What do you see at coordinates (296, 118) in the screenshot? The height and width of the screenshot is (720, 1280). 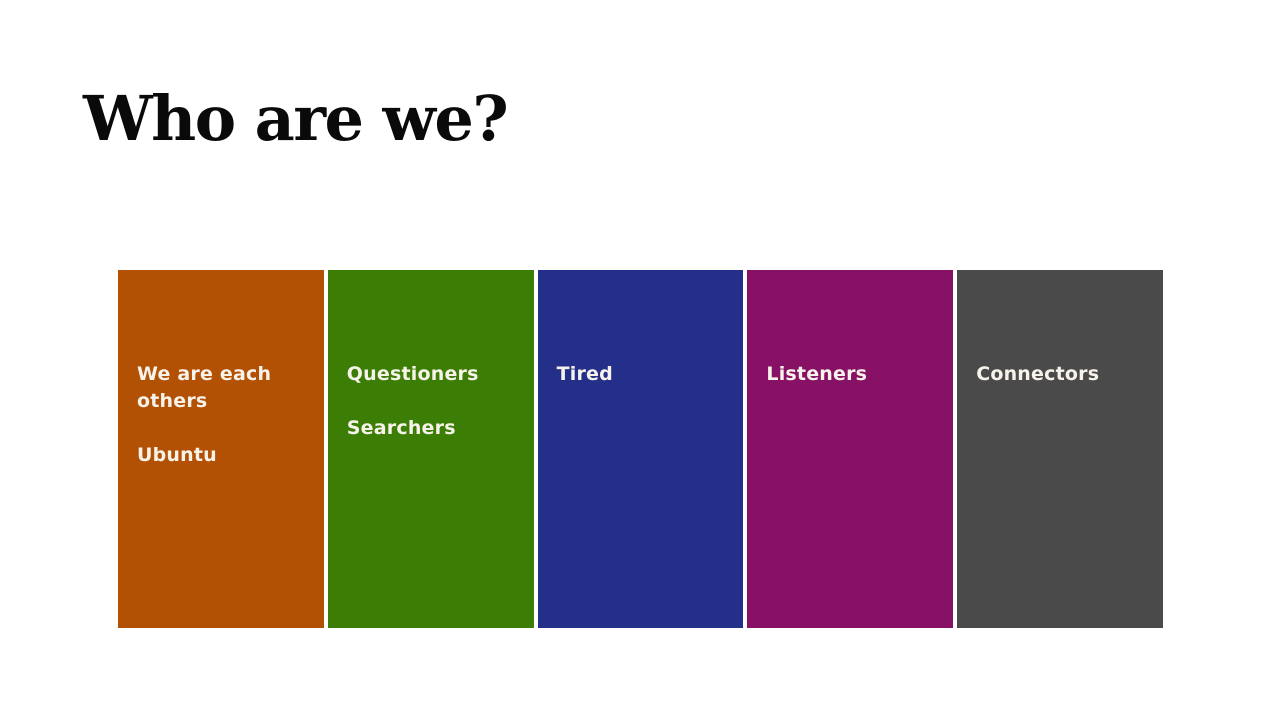 I see `slide-title: Who are we?` at bounding box center [296, 118].